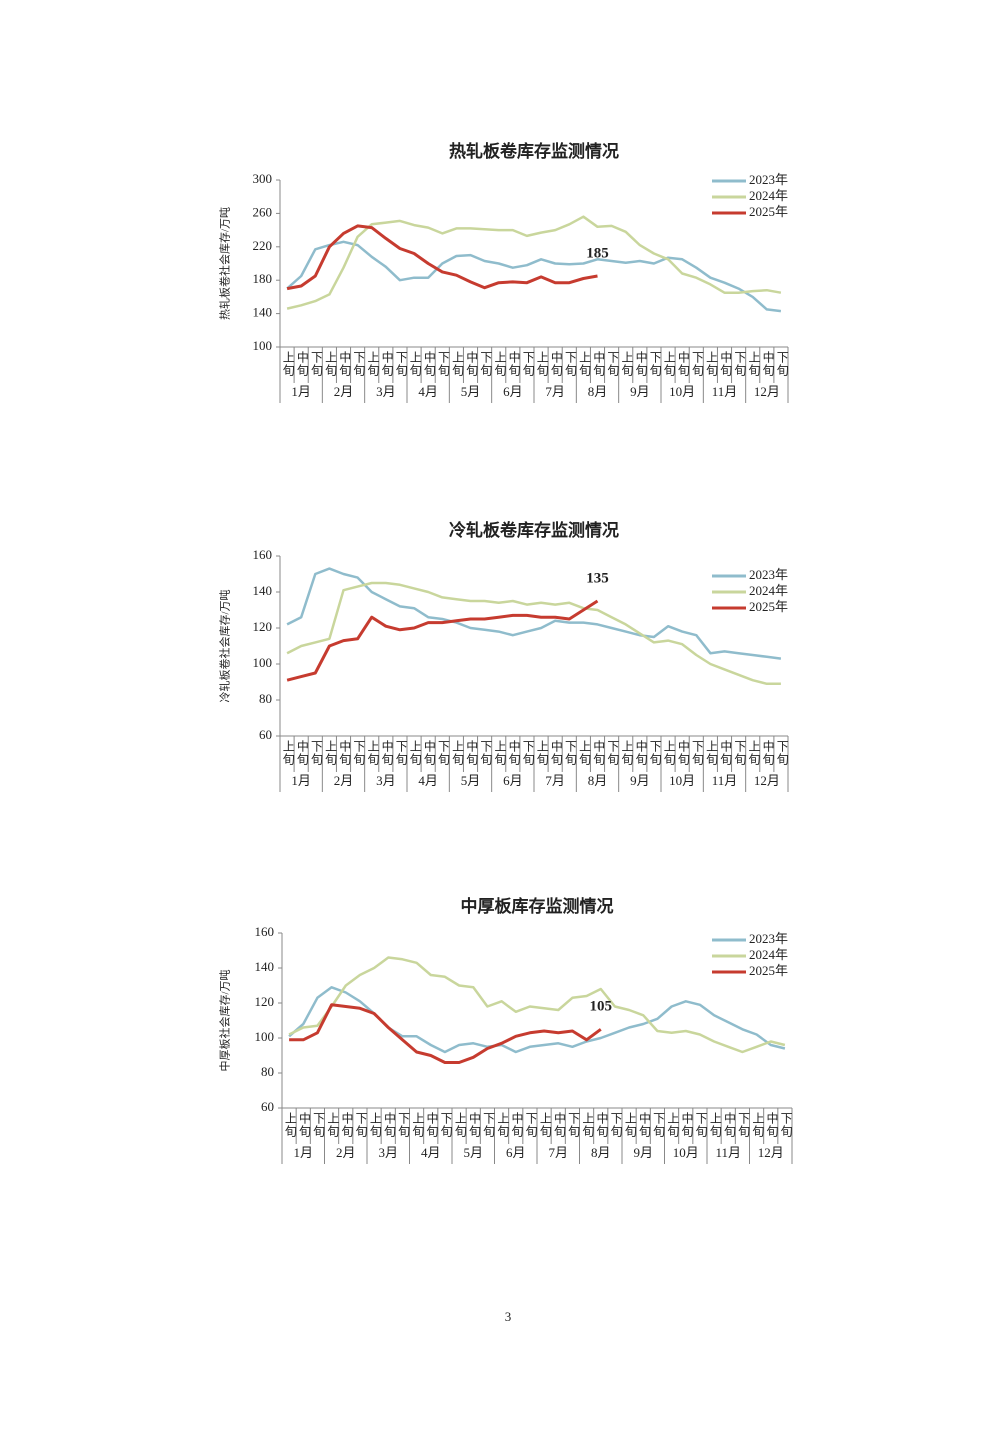  I want to click on chart-title: 热轧板卷库存监测情况, so click(534, 151).